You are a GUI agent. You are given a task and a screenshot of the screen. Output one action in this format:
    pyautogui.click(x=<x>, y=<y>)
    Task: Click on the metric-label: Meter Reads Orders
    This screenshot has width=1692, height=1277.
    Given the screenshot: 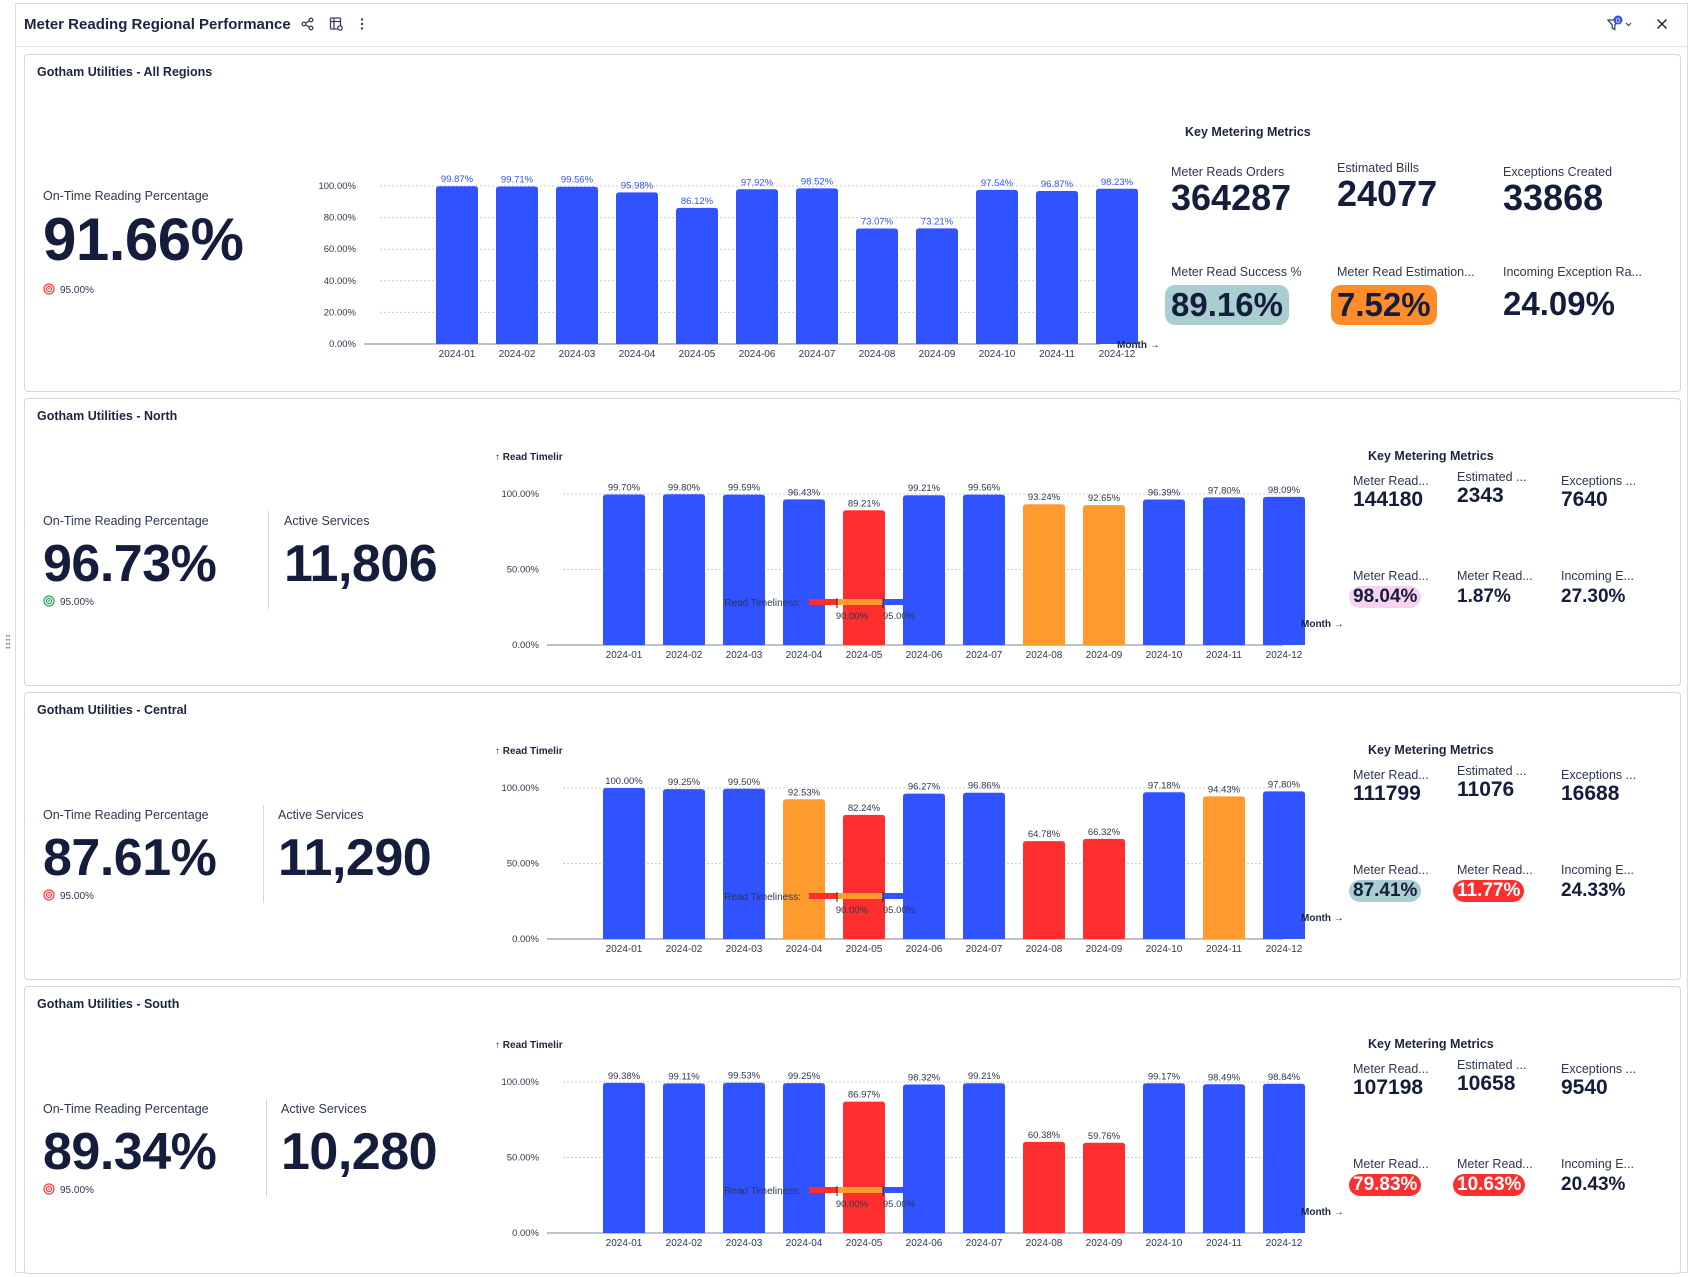 What is the action you would take?
    pyautogui.click(x=1228, y=172)
    